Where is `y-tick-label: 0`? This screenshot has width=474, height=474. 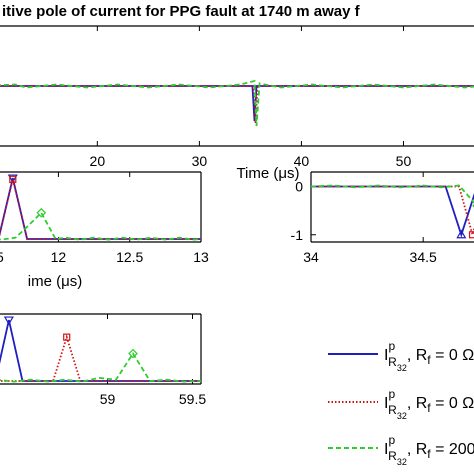
y-tick-label: 0 is located at coordinates (299, 186).